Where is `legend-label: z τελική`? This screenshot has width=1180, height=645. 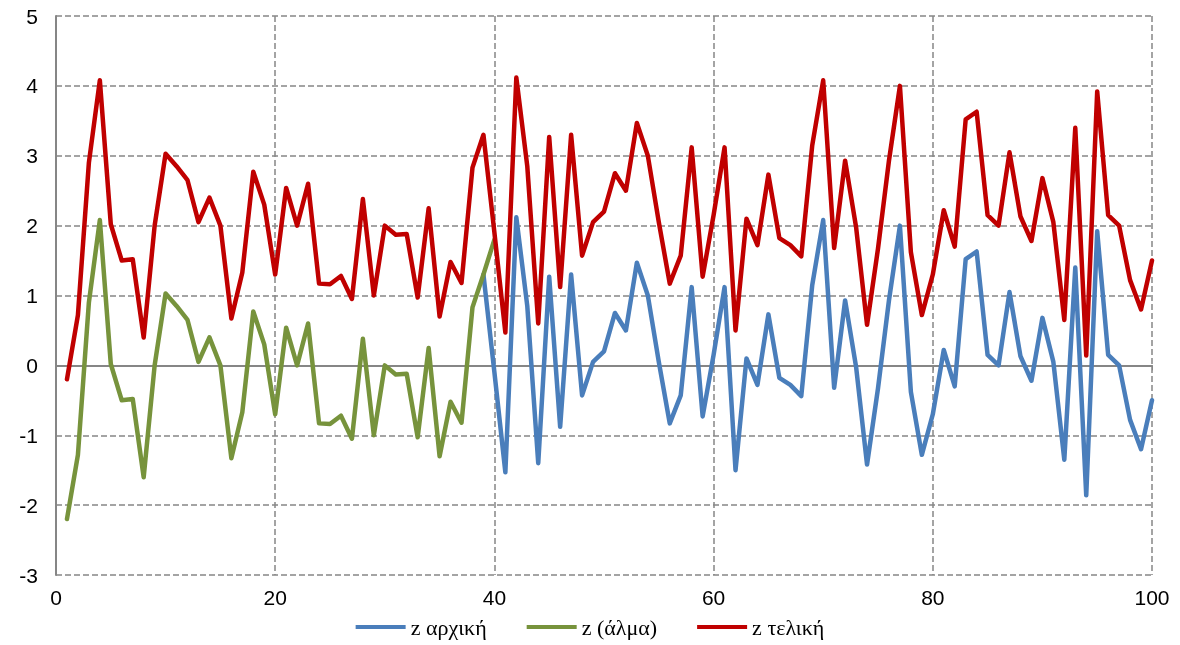
legend-label: z τελική is located at coordinates (788, 627).